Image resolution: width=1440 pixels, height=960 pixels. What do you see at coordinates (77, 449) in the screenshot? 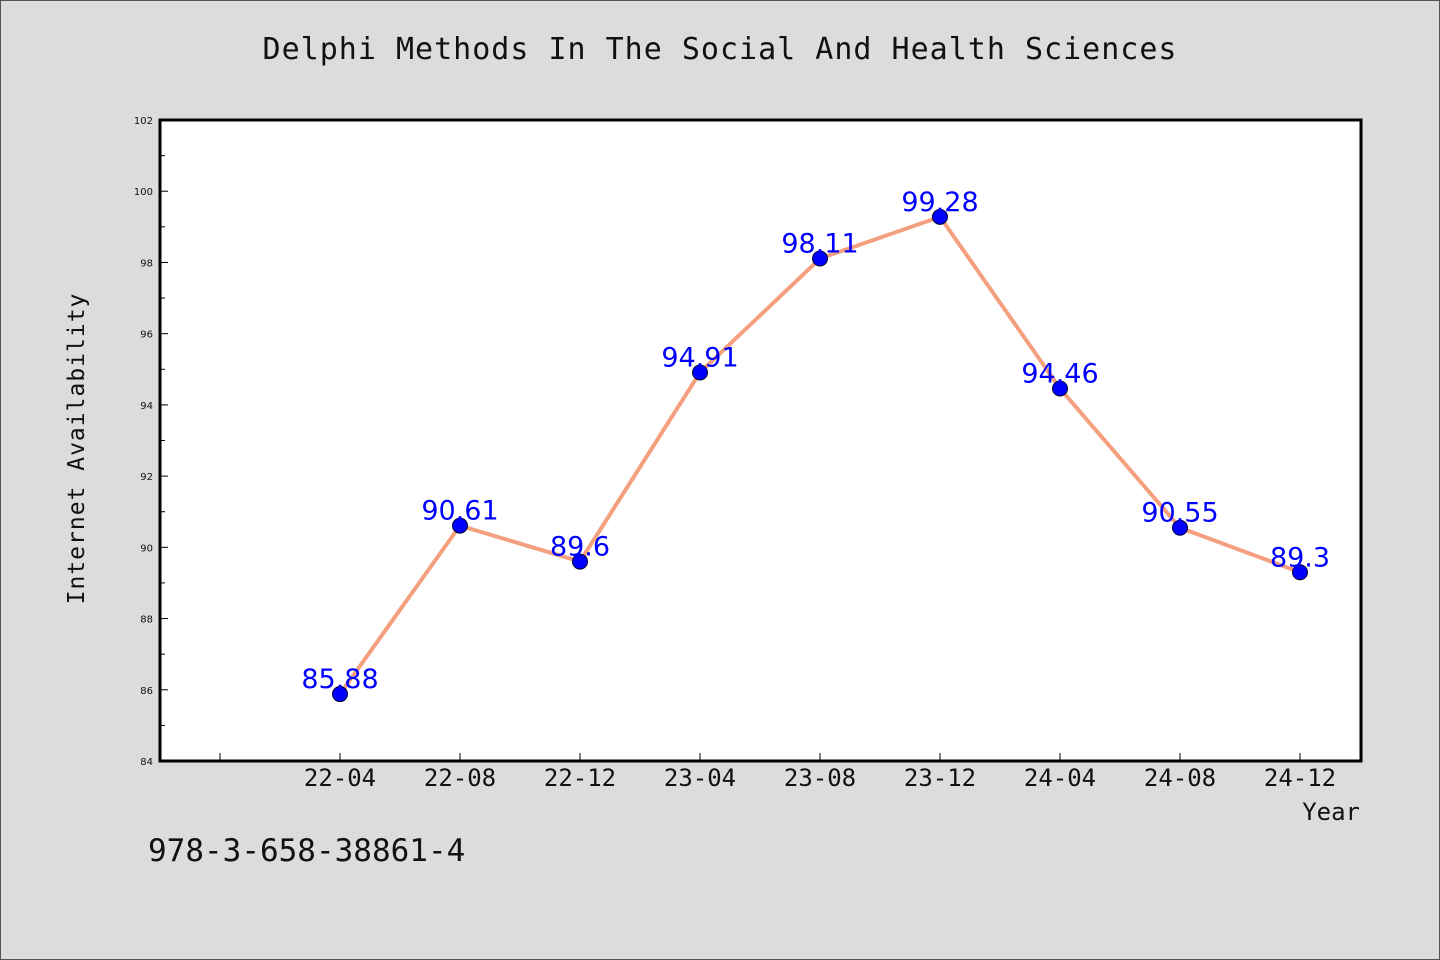
I see `y-axis-label: Internet Availability` at bounding box center [77, 449].